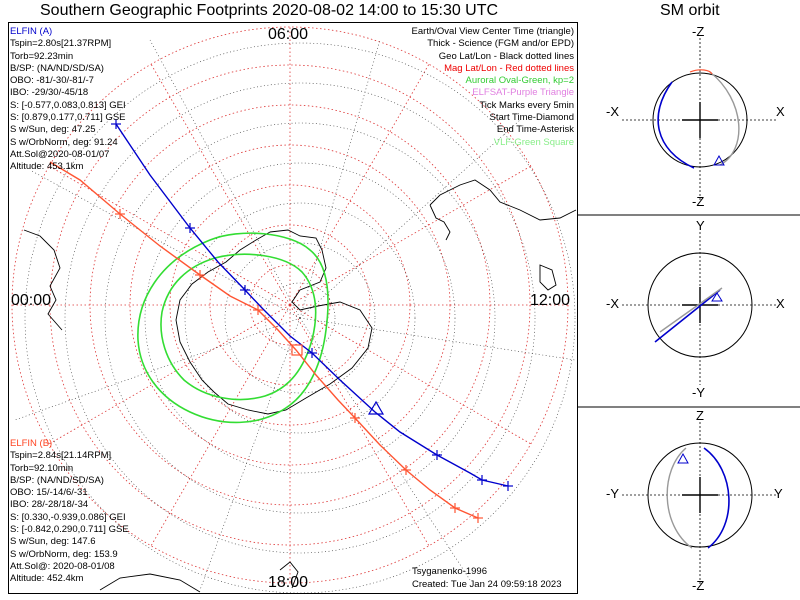 The width and height of the screenshot is (800, 600). Describe the element at coordinates (612, 111) in the screenshot. I see `orbit-1-left-label: -X` at that location.